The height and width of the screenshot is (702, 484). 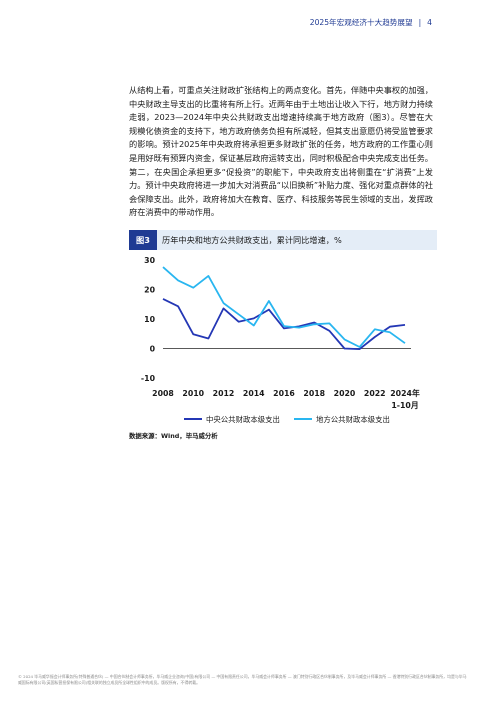 What do you see at coordinates (224, 393) in the screenshot?
I see `x-tick-label: 2012` at bounding box center [224, 393].